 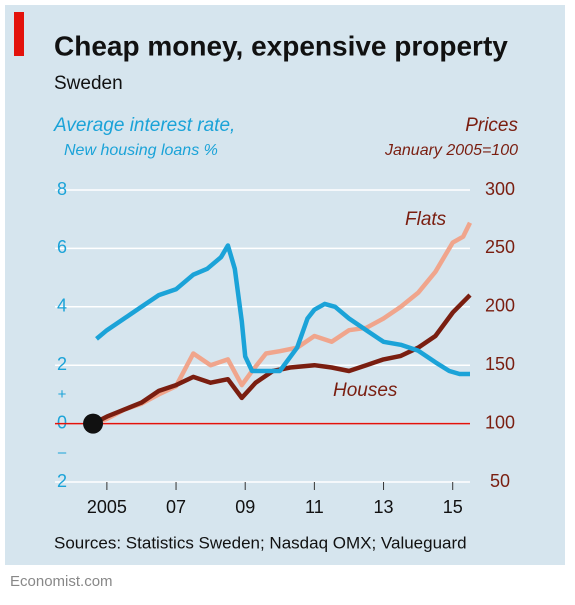 What do you see at coordinates (62, 247) in the screenshot?
I see `y-tick-label: 6` at bounding box center [62, 247].